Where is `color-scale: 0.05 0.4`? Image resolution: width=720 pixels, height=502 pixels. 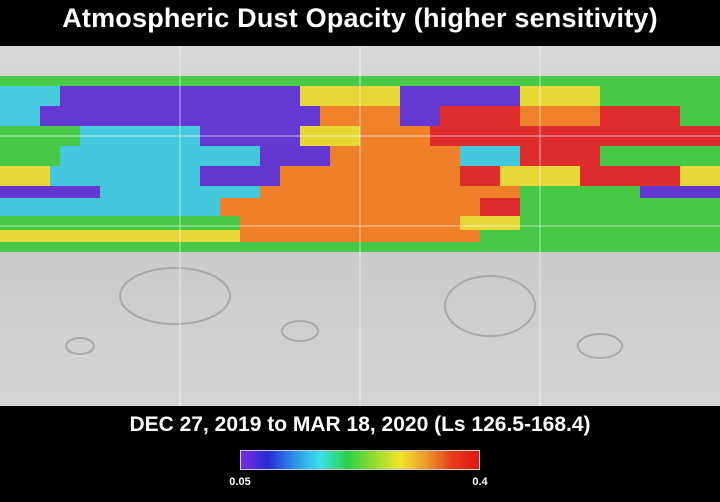
color-scale: 0.05 0.4 is located at coordinates (360, 473).